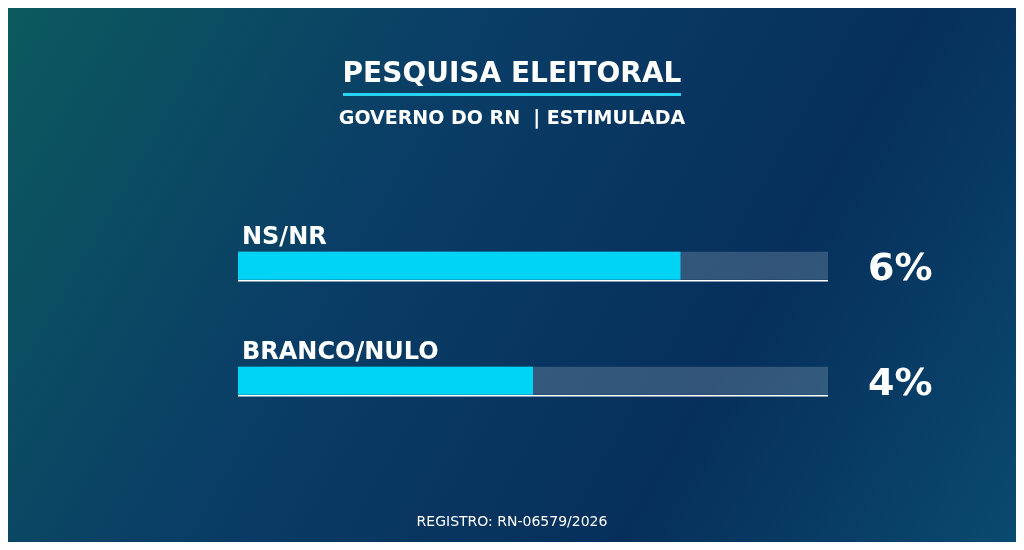  I want to click on data-label: 4%, so click(900, 381).